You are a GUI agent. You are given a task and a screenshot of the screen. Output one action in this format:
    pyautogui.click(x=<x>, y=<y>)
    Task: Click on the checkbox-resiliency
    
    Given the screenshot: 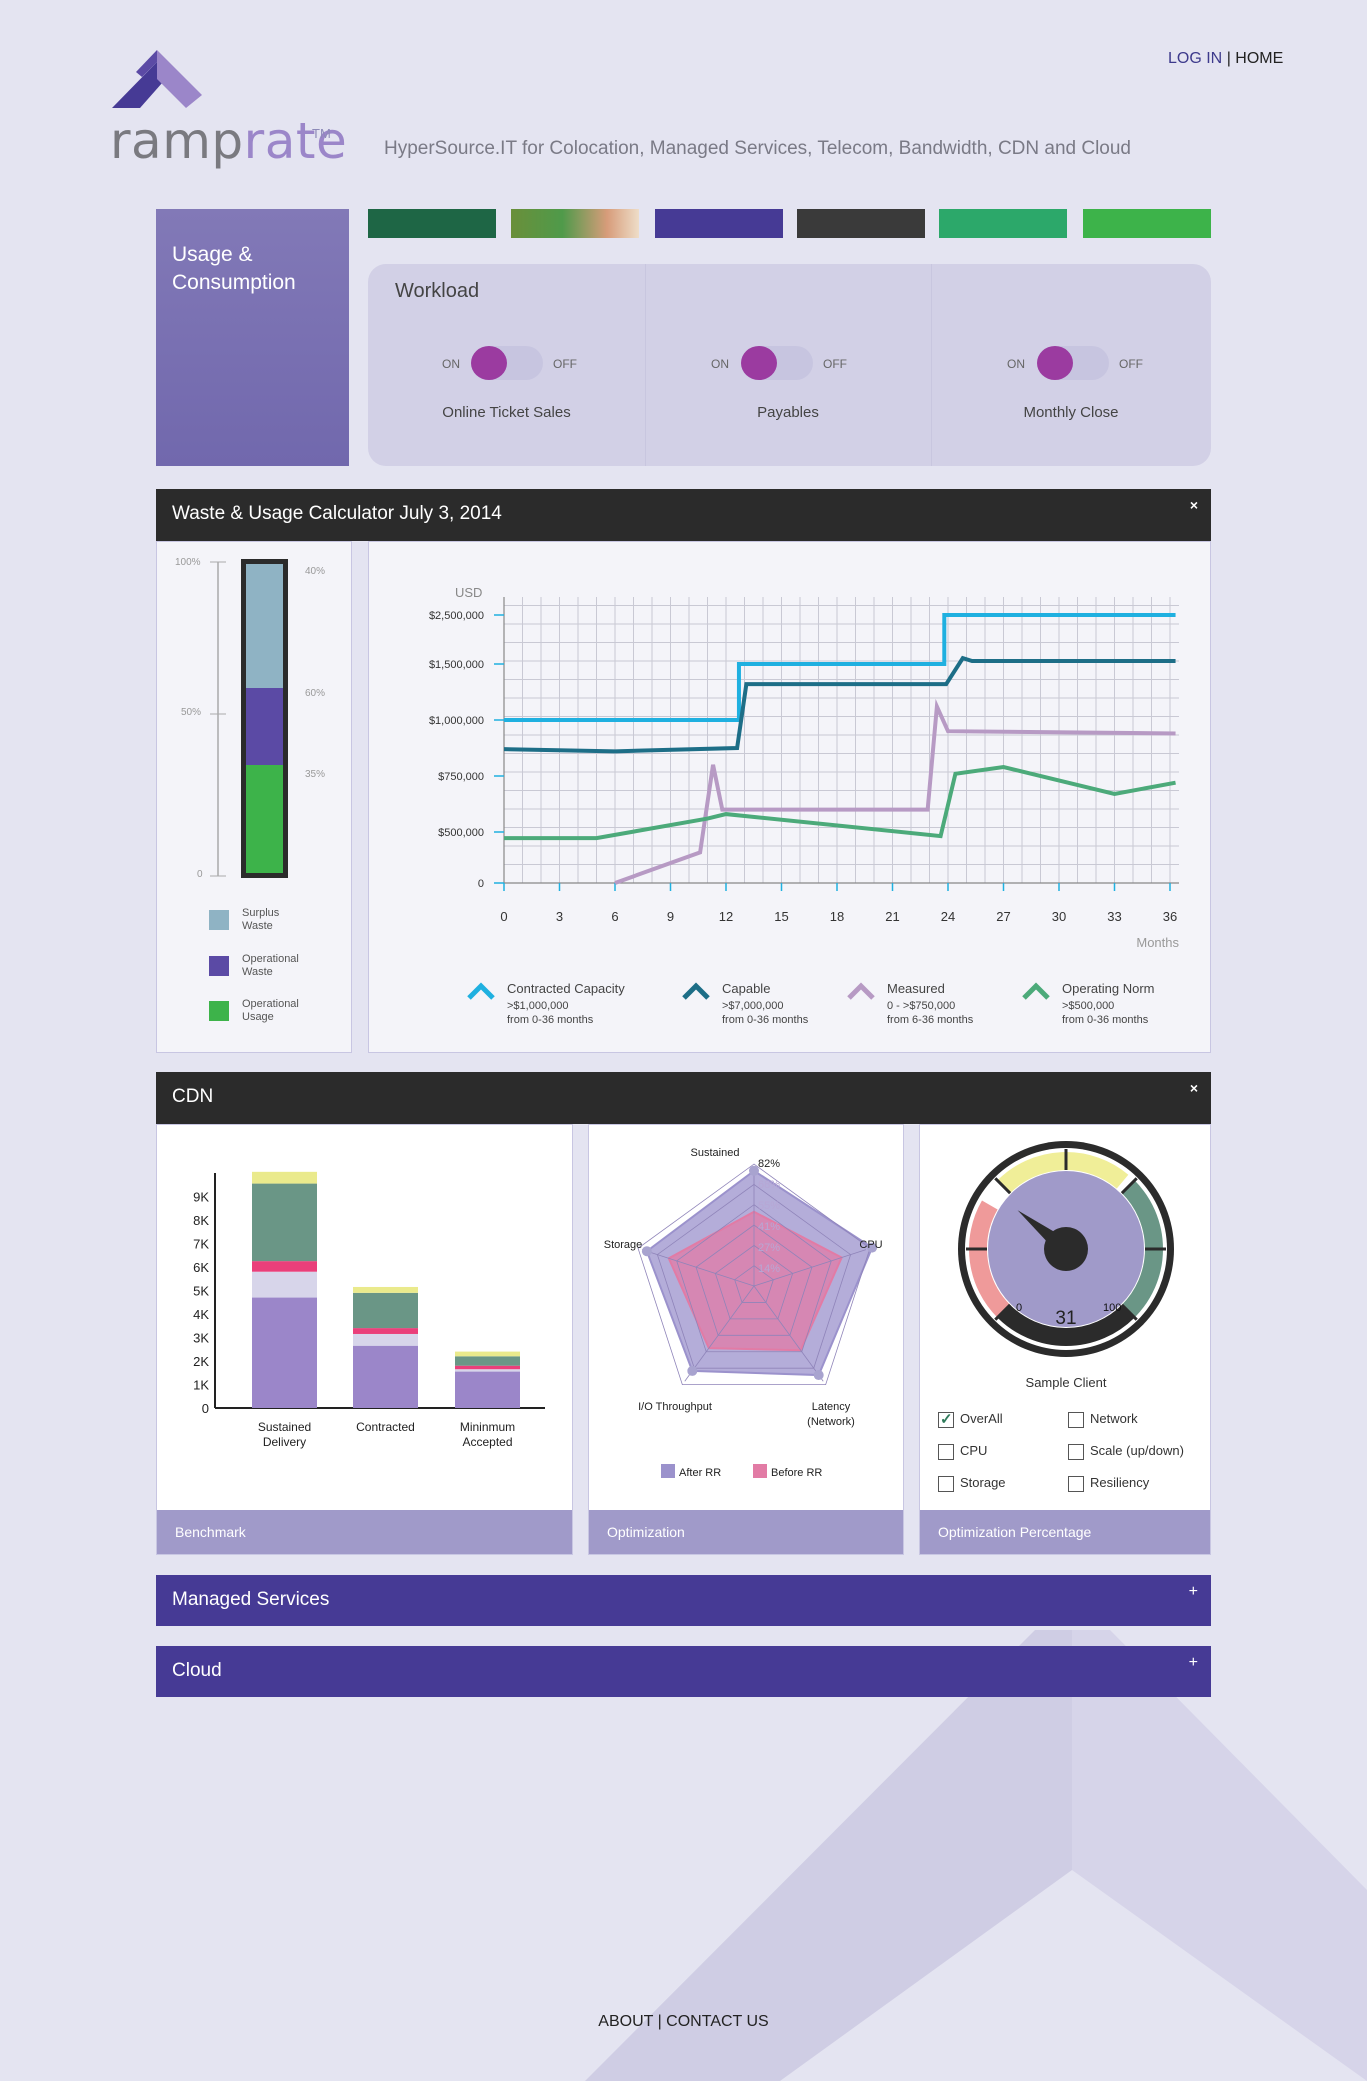 What is the action you would take?
    pyautogui.click(x=1076, y=1484)
    